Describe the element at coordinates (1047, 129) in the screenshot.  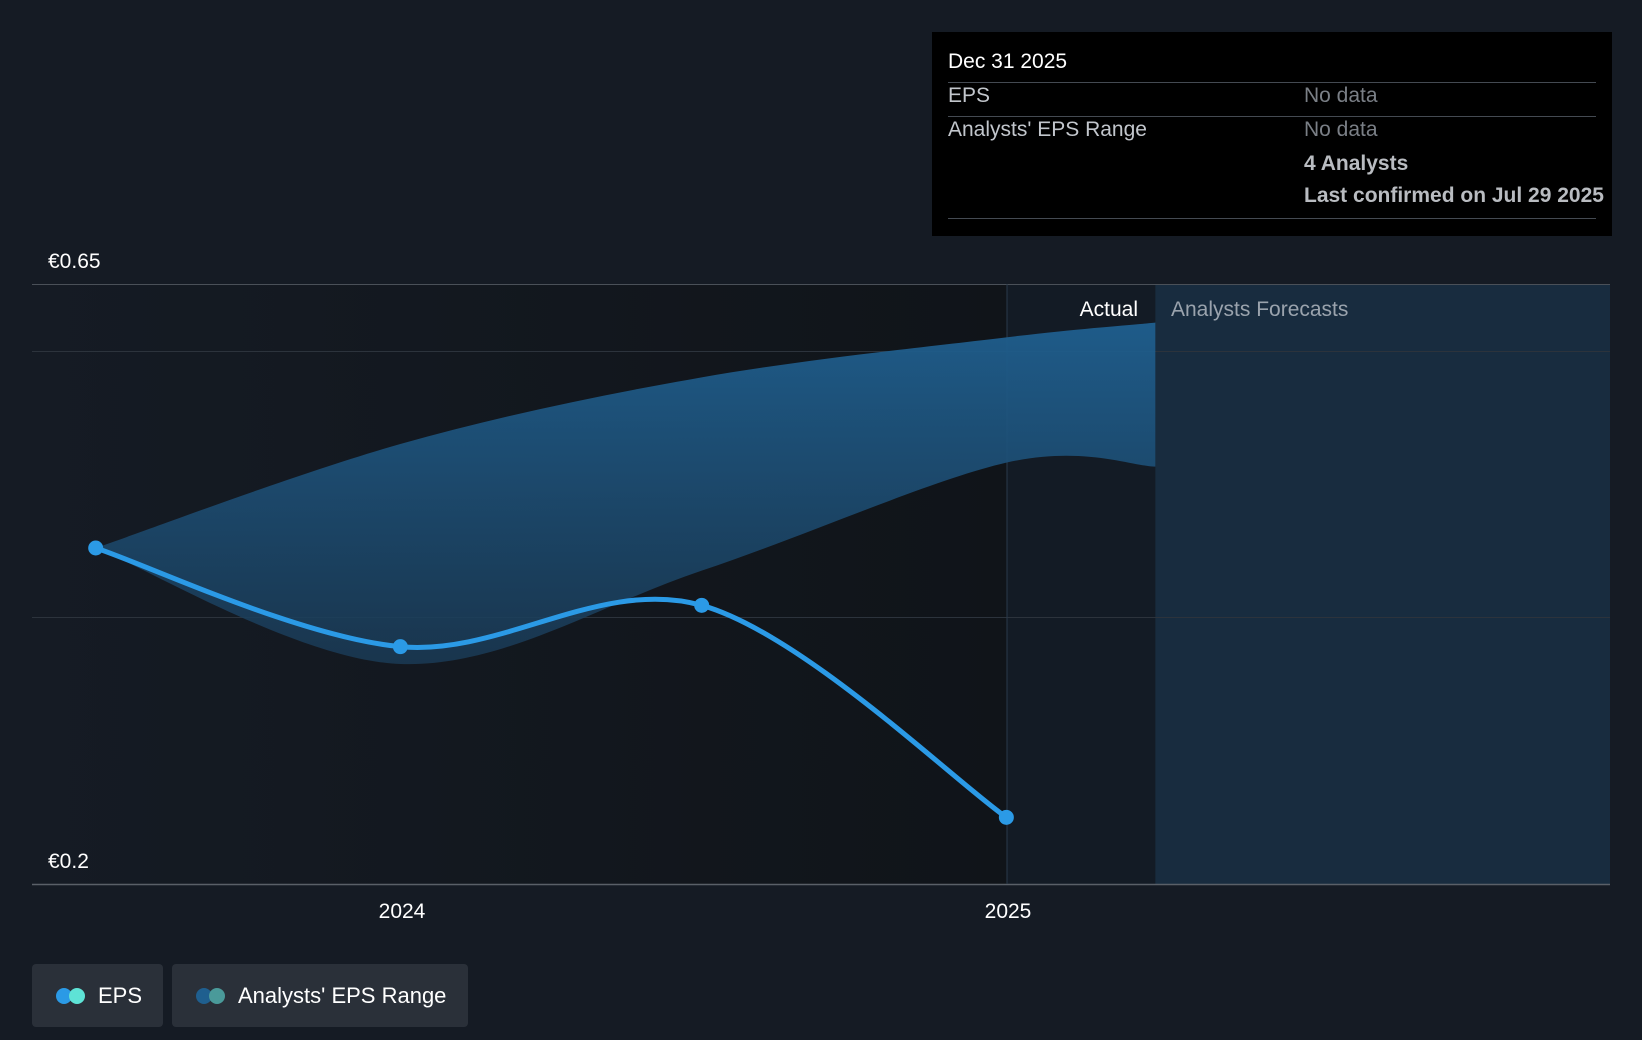
I see `tooltip-range-label: Analysts' EPS Range` at that location.